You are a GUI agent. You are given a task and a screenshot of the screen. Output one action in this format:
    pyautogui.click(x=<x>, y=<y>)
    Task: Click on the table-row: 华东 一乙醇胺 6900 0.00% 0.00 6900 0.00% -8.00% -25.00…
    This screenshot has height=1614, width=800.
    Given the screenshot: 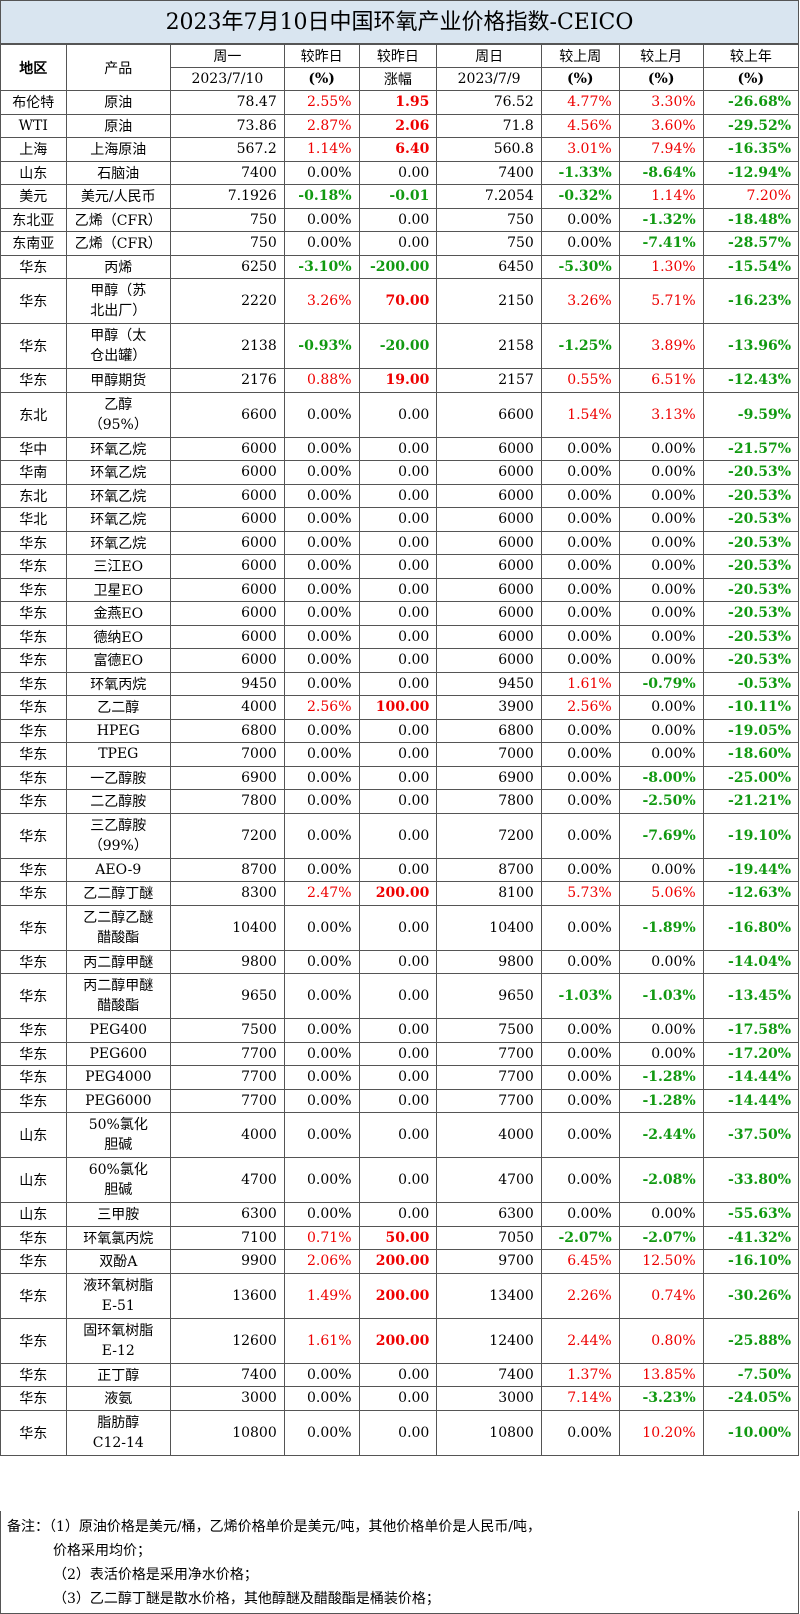 What is the action you would take?
    pyautogui.click(x=400, y=777)
    